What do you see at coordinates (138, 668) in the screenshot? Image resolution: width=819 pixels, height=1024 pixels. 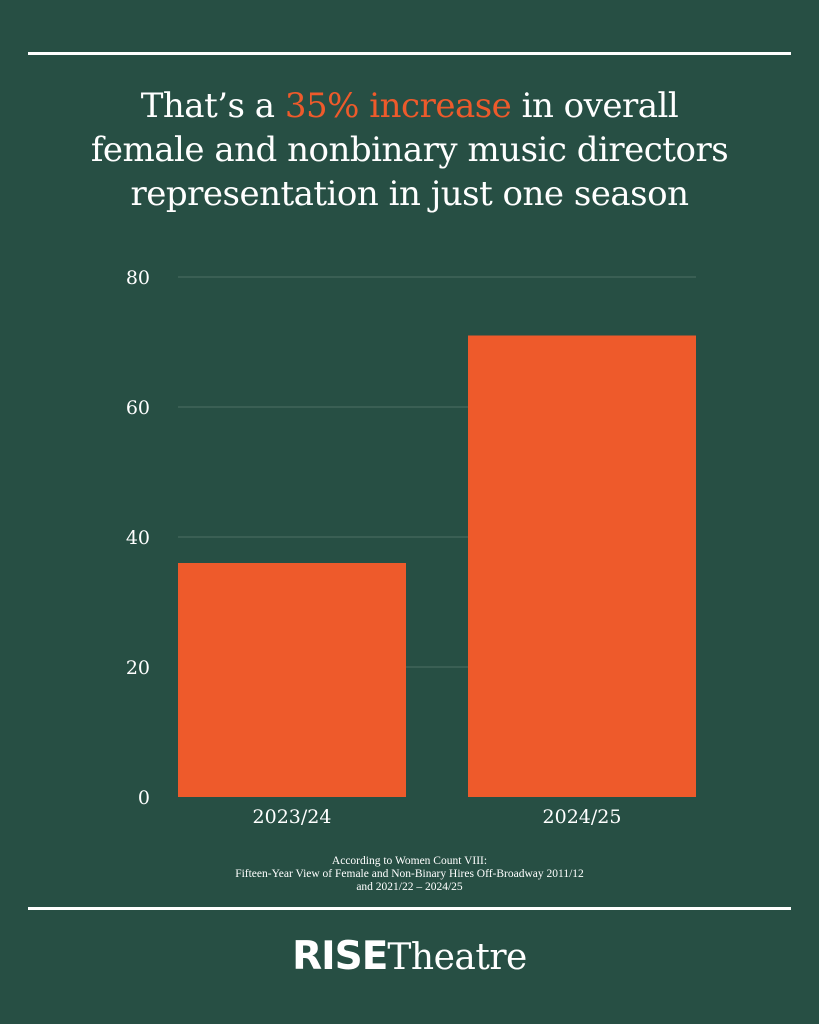 I see `y-tick-label: 20` at bounding box center [138, 668].